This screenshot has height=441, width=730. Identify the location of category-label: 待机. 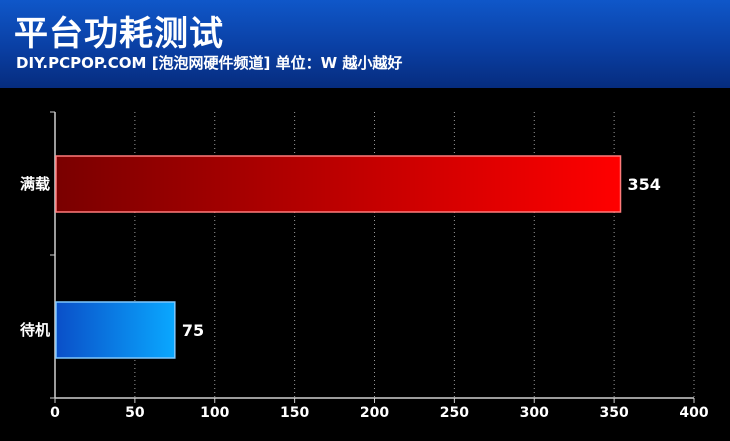
(35, 330).